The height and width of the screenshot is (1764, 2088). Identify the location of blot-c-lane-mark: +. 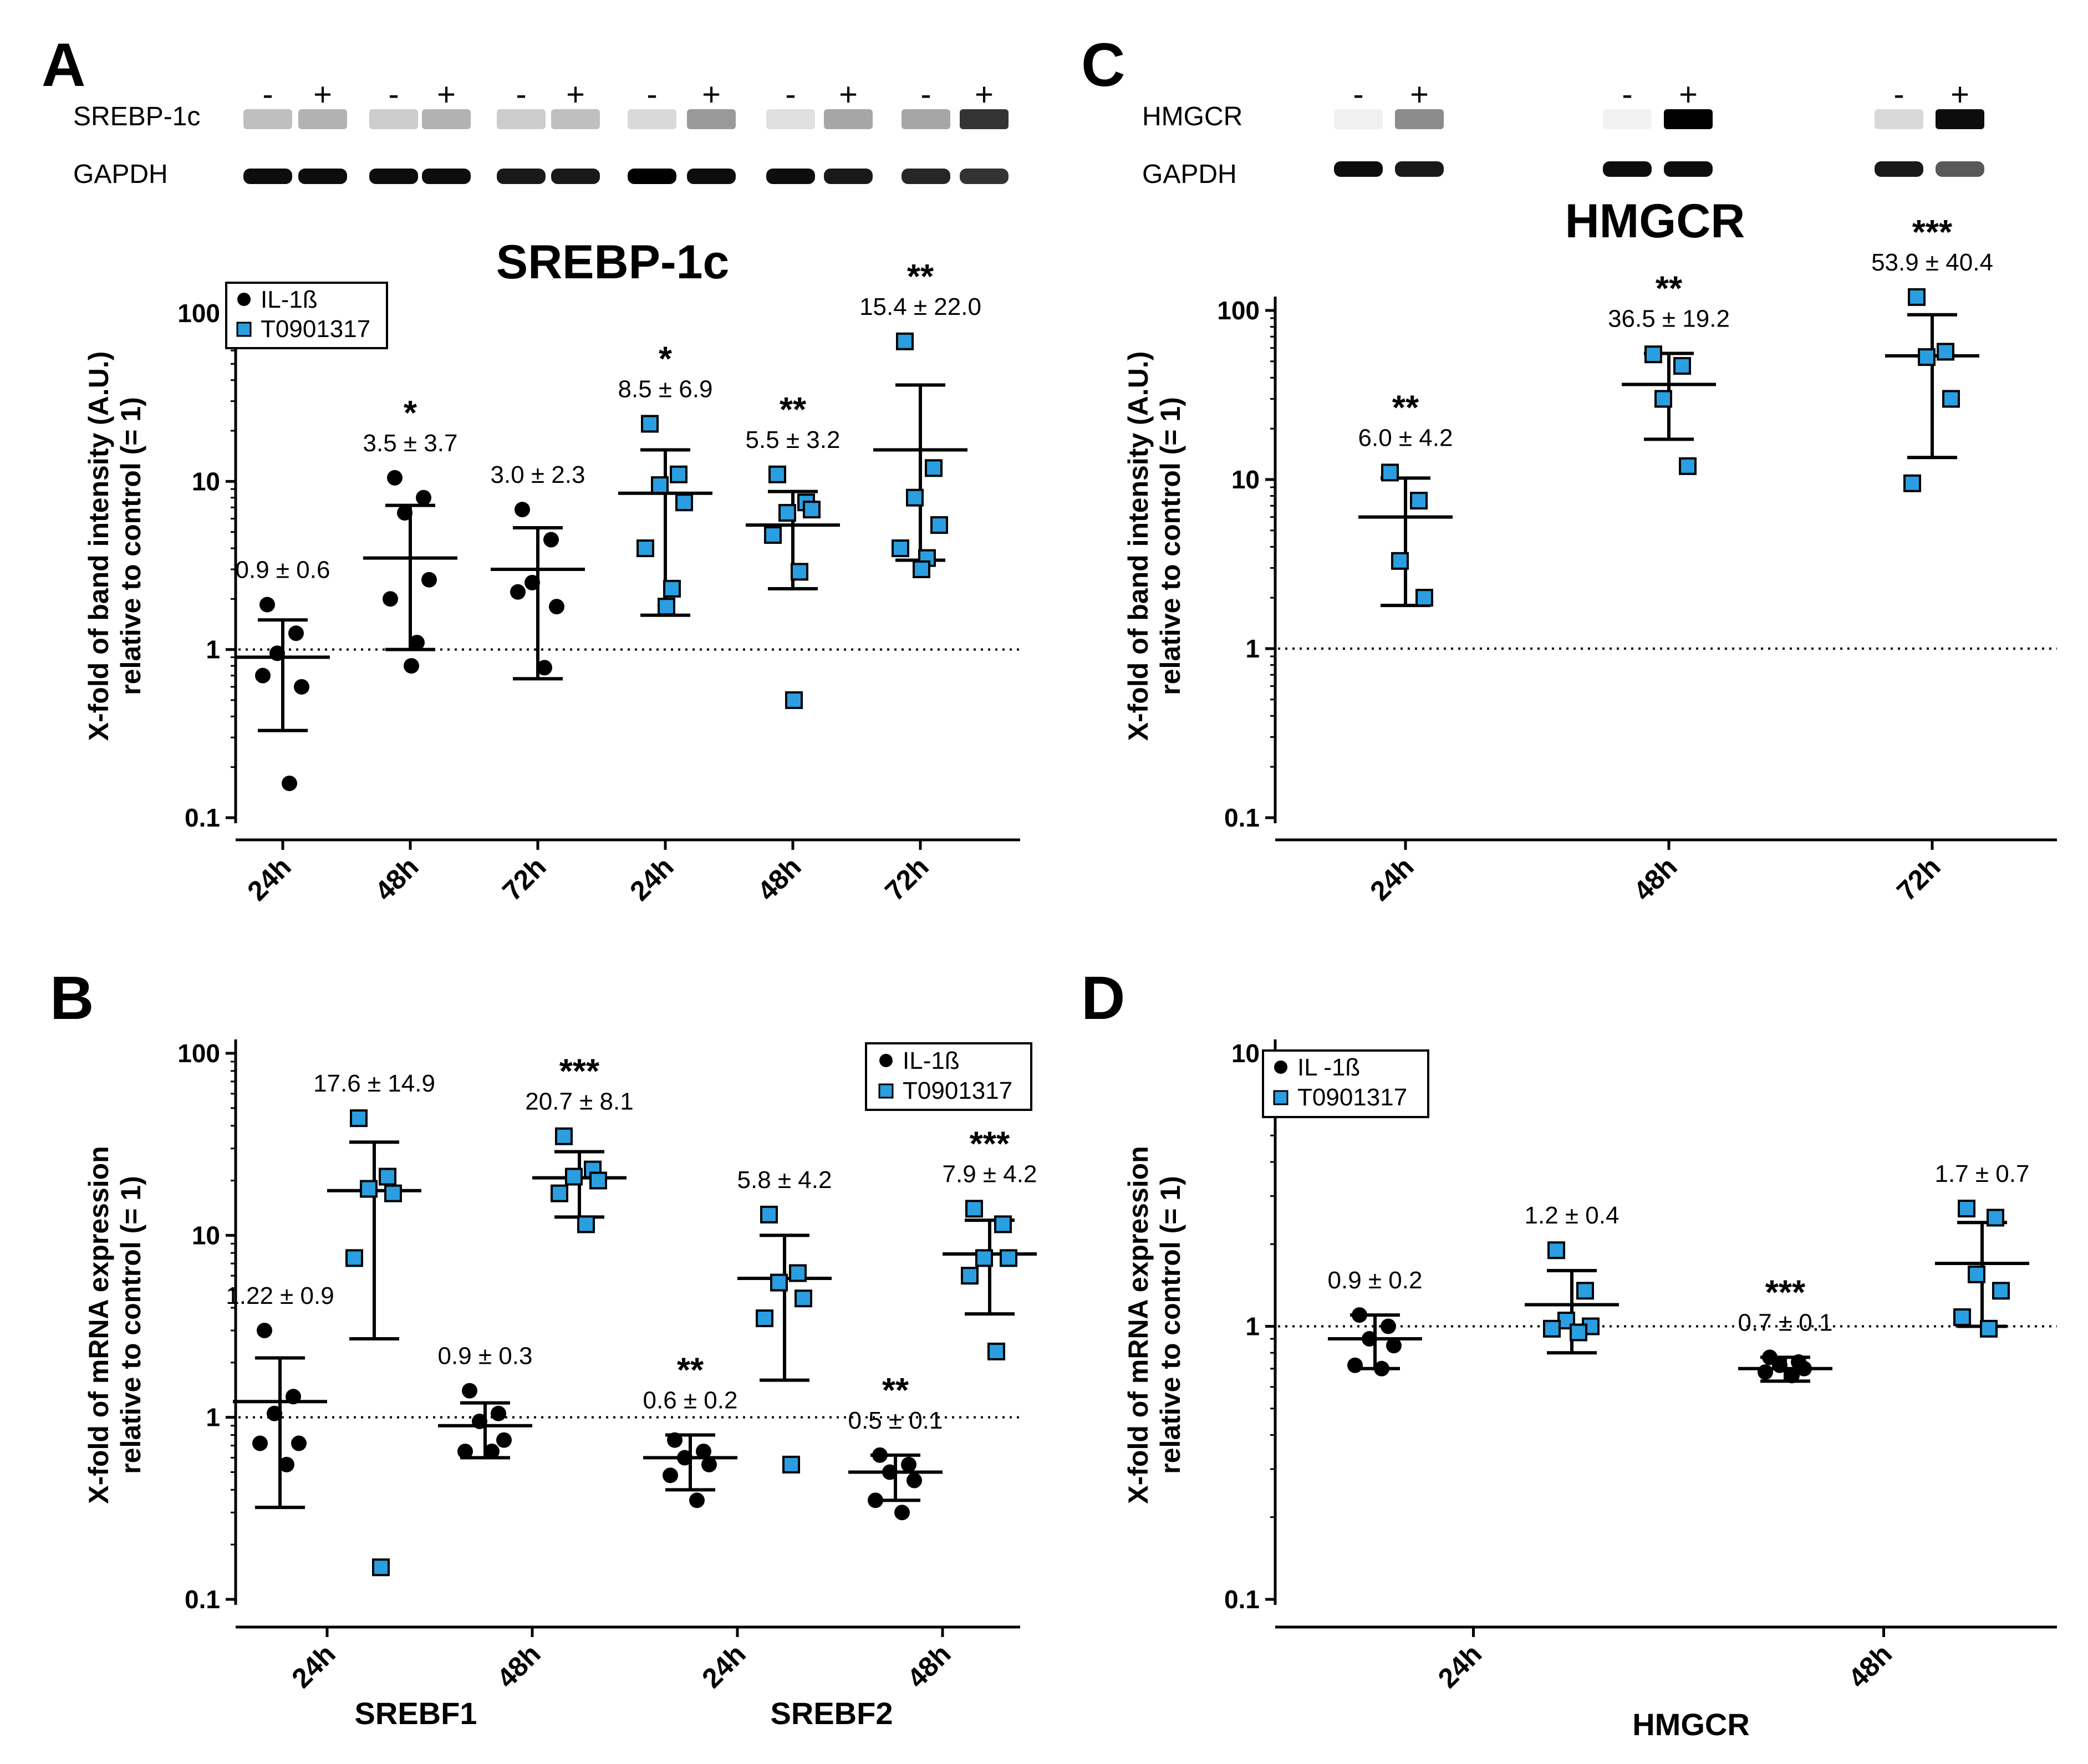
(1419, 95).